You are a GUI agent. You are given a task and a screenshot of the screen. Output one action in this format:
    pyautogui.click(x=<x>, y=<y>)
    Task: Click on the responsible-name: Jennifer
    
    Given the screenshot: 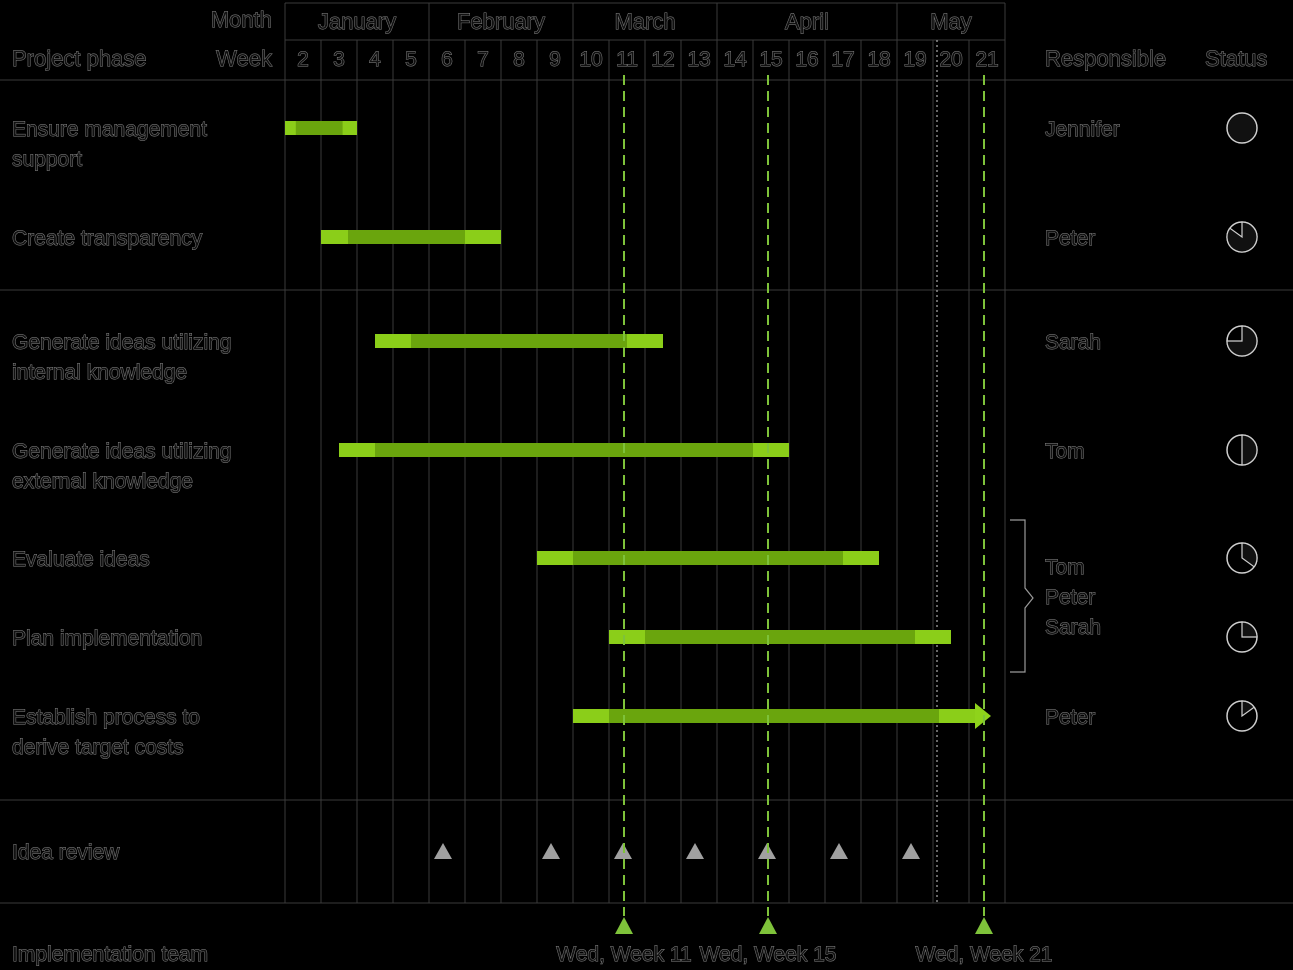 What is the action you would take?
    pyautogui.click(x=1082, y=129)
    